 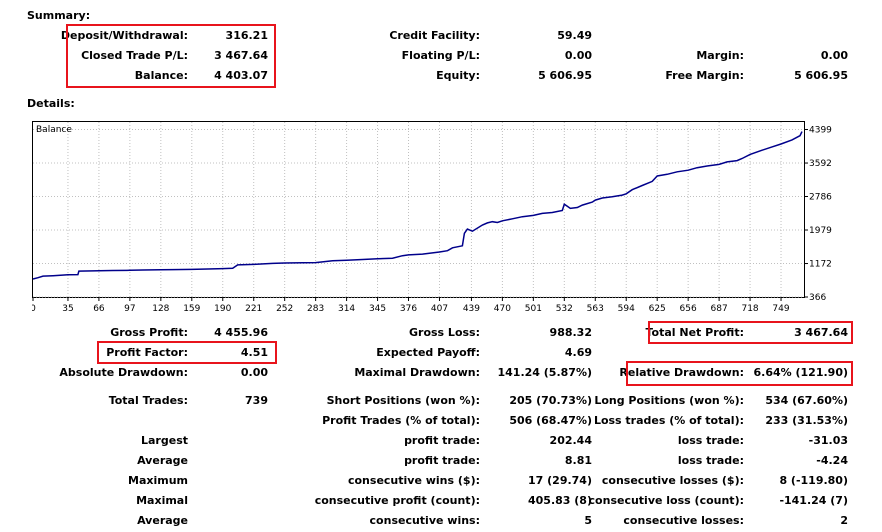 What do you see at coordinates (813, 480) in the screenshot?
I see `max-consecutive-losses-value: 8 (-119.80)` at bounding box center [813, 480].